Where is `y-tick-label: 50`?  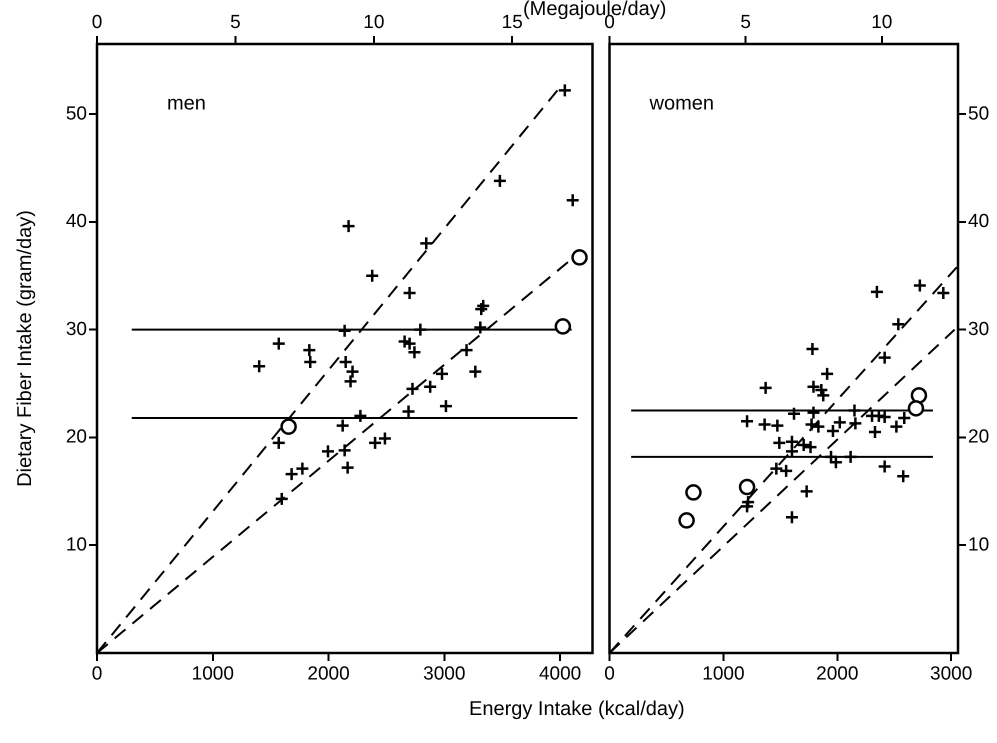
y-tick-label: 50 is located at coordinates (76, 113).